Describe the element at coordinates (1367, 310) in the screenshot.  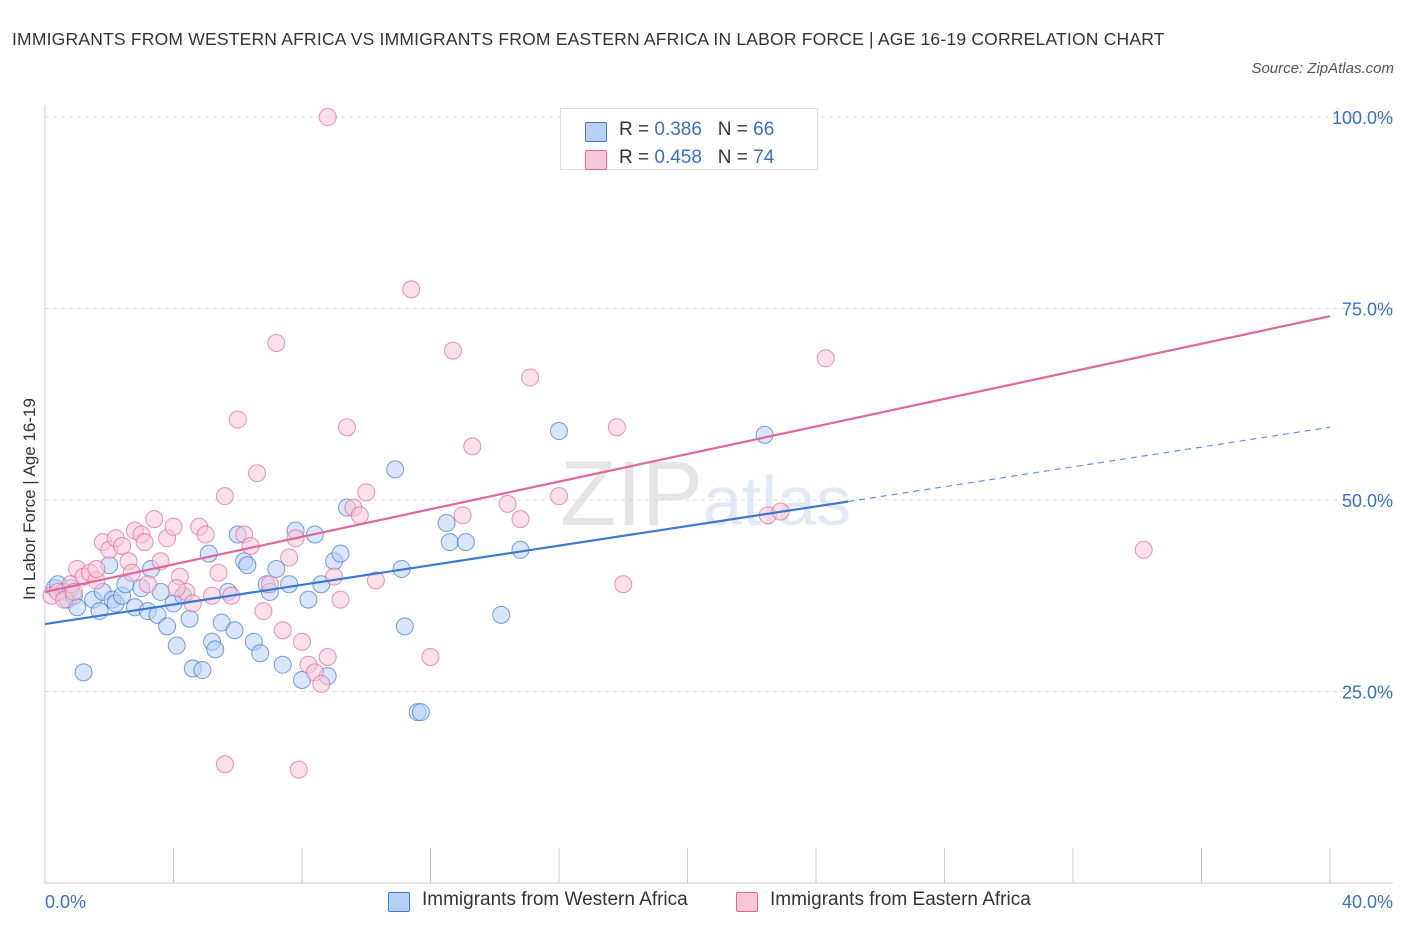
I see `y-tick-label: 75.0%` at that location.